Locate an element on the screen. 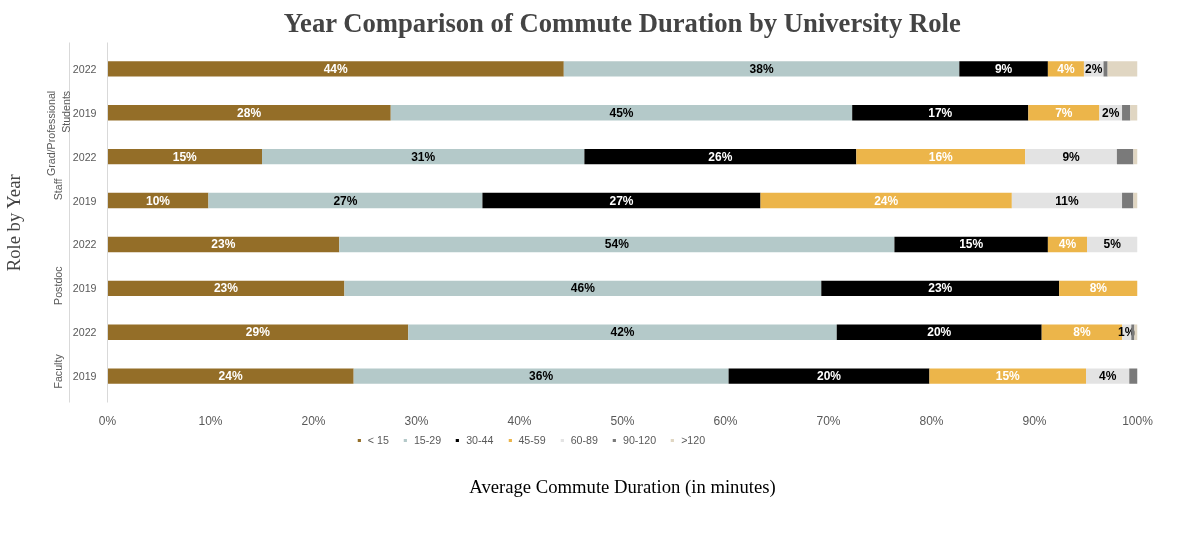  data-label: 54% is located at coordinates (617, 244).